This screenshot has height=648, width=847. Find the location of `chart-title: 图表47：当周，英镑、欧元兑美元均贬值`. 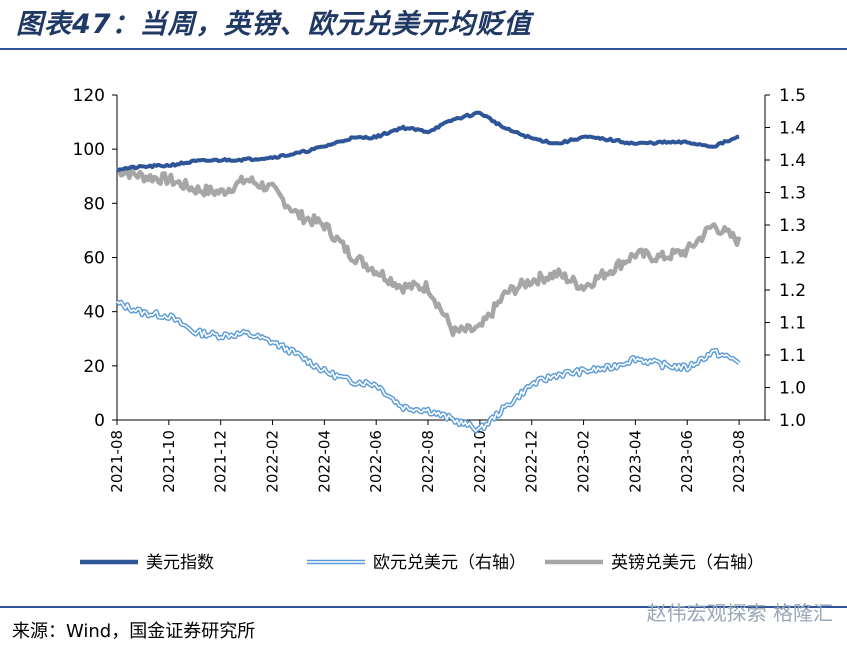

chart-title: 图表47：当周，英镑、欧元兑美元均贬值 is located at coordinates (274, 24).